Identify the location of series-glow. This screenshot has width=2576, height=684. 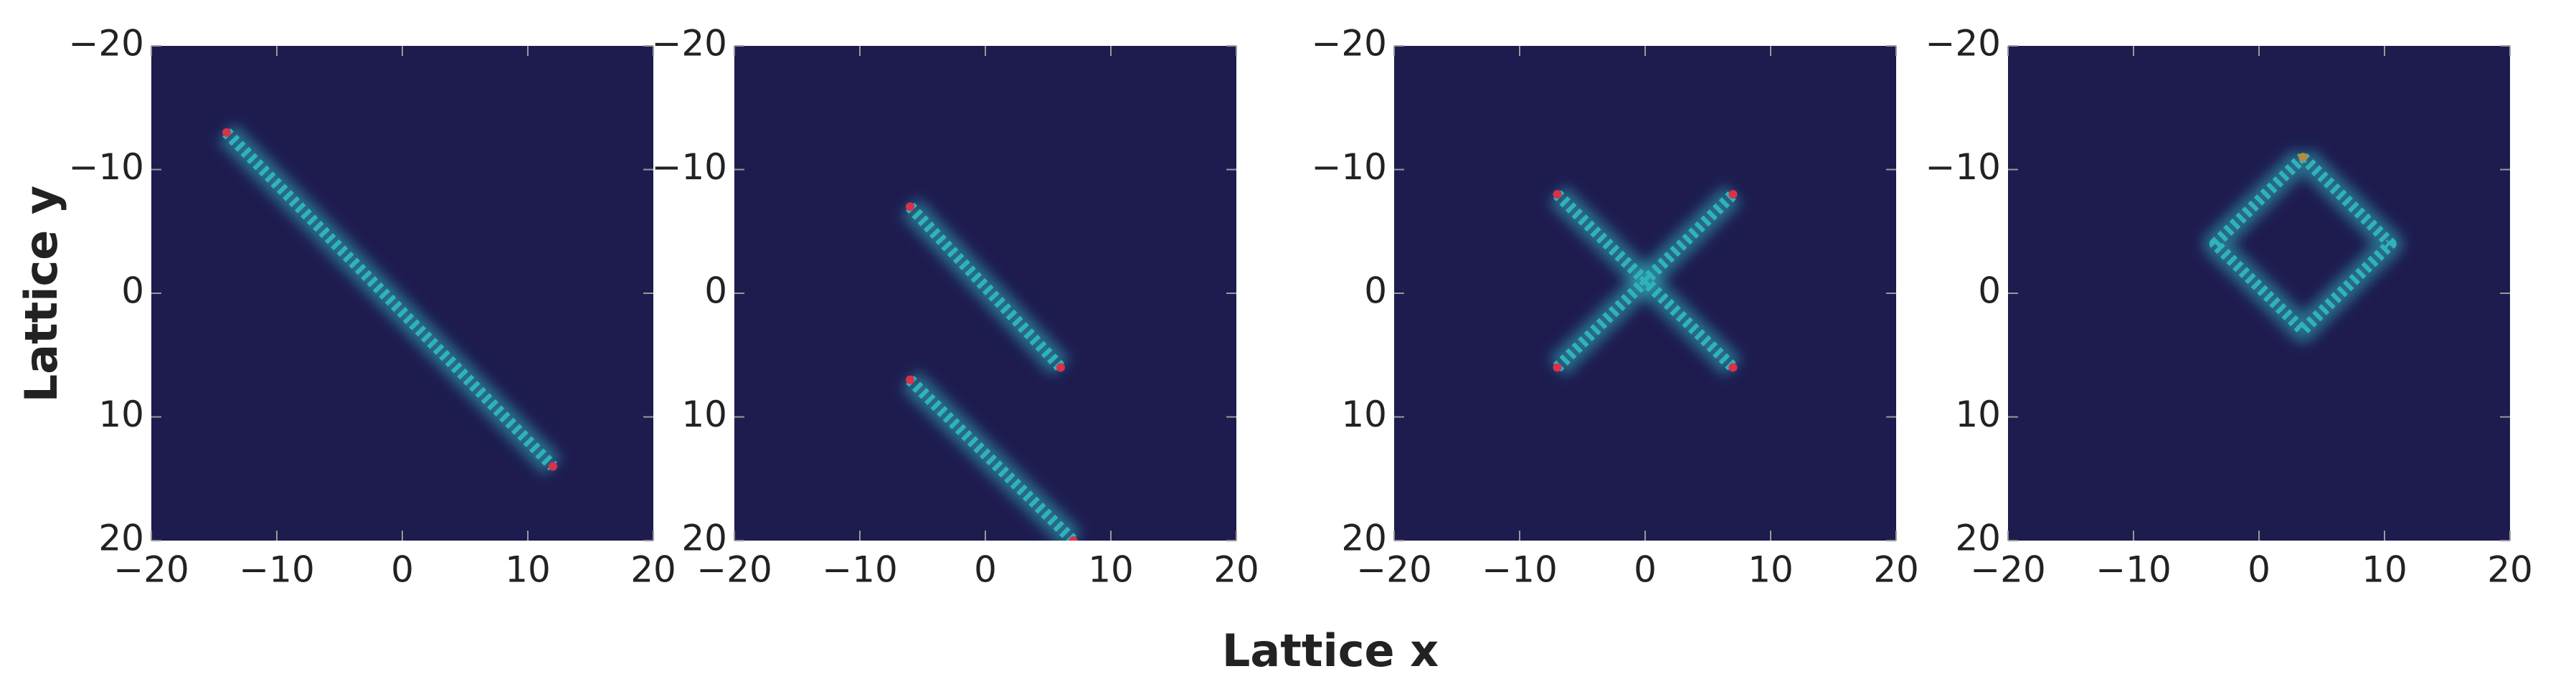
(2302, 245).